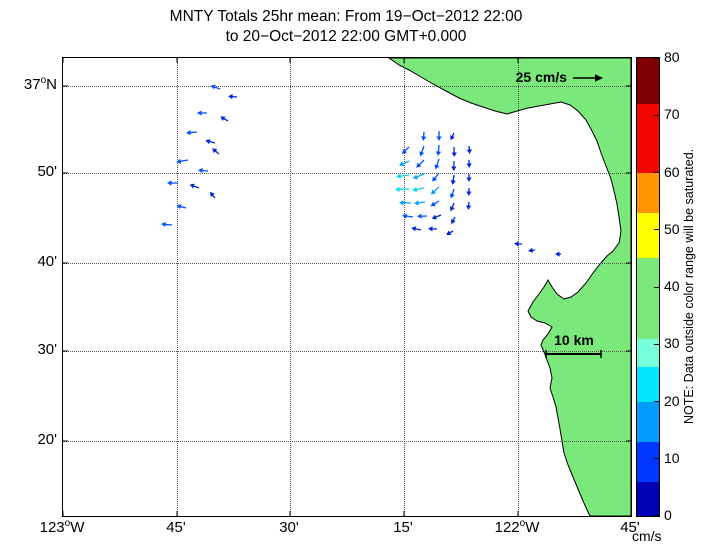  What do you see at coordinates (672, 457) in the screenshot?
I see `colorbar-tick-label: 10` at bounding box center [672, 457].